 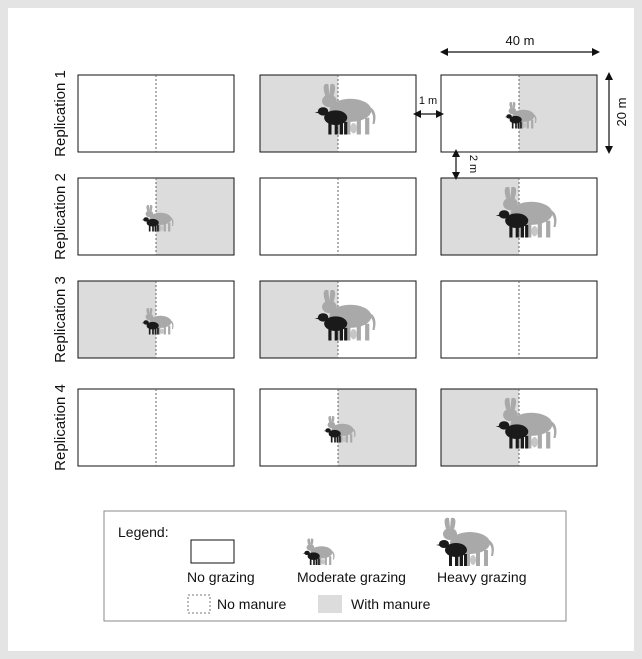 I want to click on legend-heavy-grazing-label: Heavy grazing, so click(x=482, y=577).